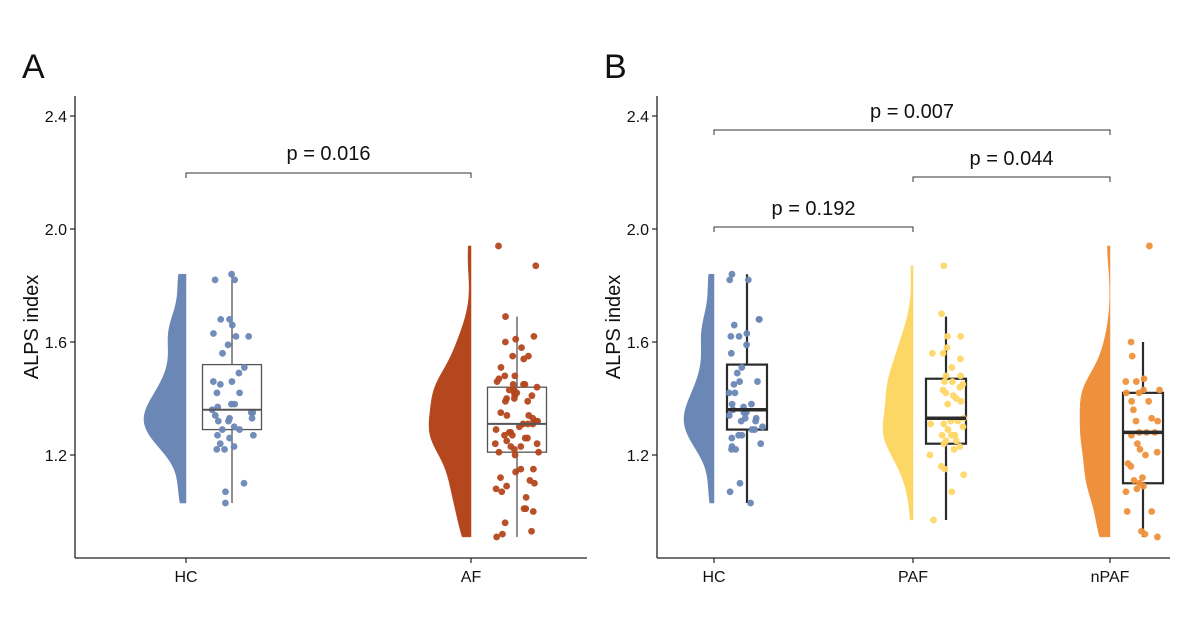 Image resolution: width=1194 pixels, height=634 pixels. What do you see at coordinates (56, 230) in the screenshot?
I see `y-tick-label: 2.0` at bounding box center [56, 230].